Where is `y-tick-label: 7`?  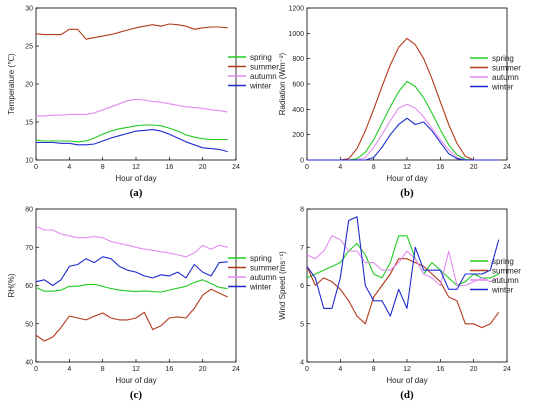
y-tick-label: 7 is located at coordinates (302, 248).